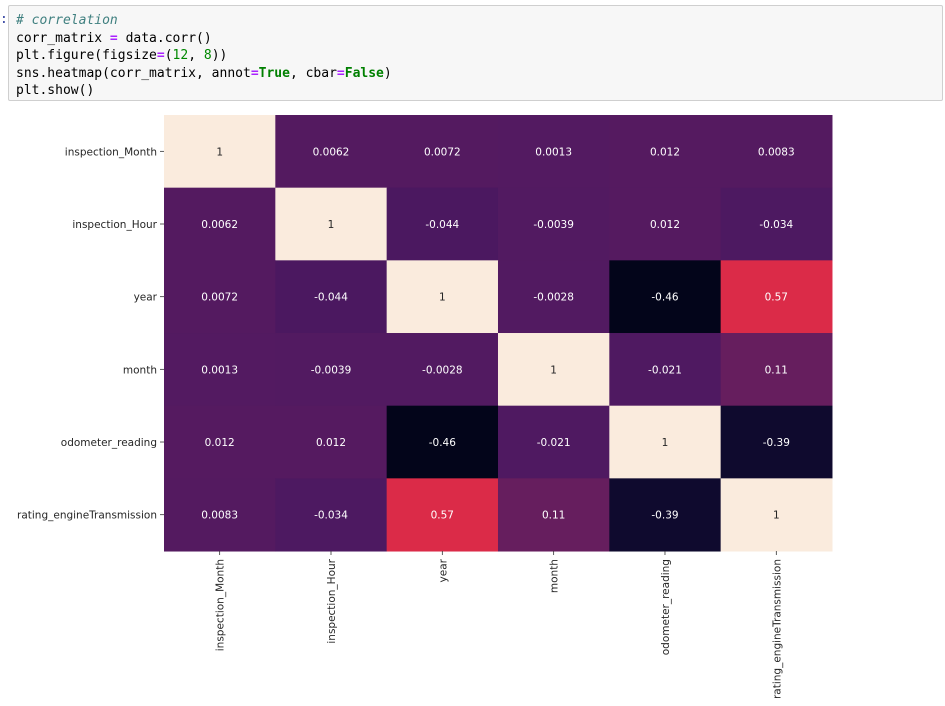 The width and height of the screenshot is (945, 706). I want to click on y-tick-label: odometer_reading, so click(109, 443).